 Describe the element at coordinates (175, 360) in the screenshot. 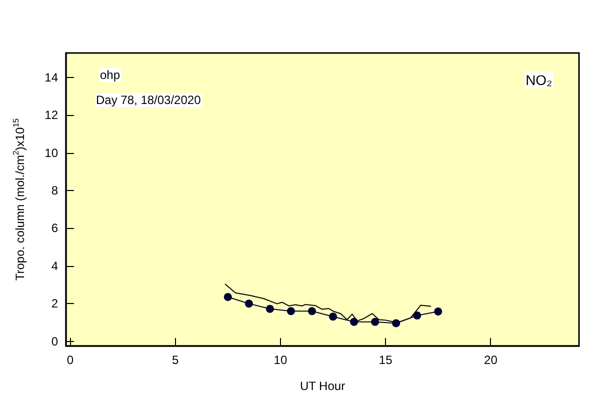

I see `x-tick-label: 5` at that location.